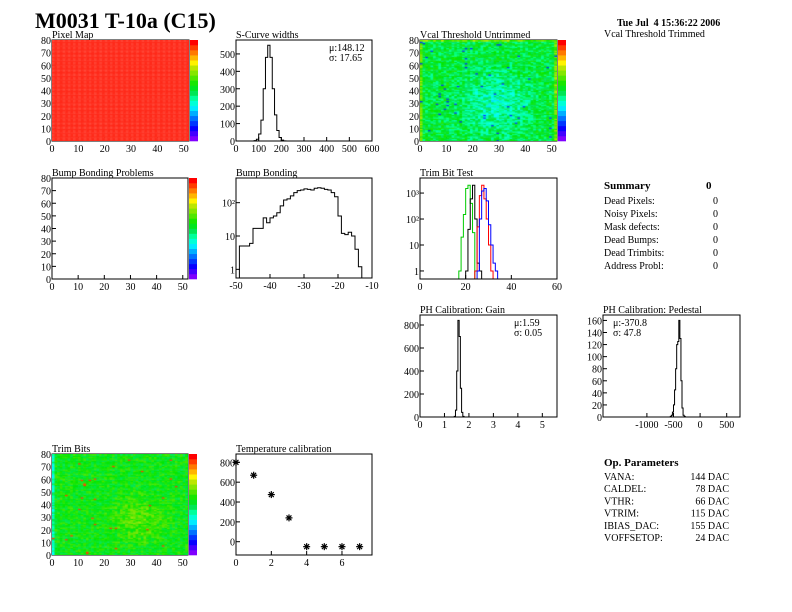 This screenshot has width=792, height=612. What do you see at coordinates (349, 149) in the screenshot?
I see `x-tick-label: 500` at bounding box center [349, 149].